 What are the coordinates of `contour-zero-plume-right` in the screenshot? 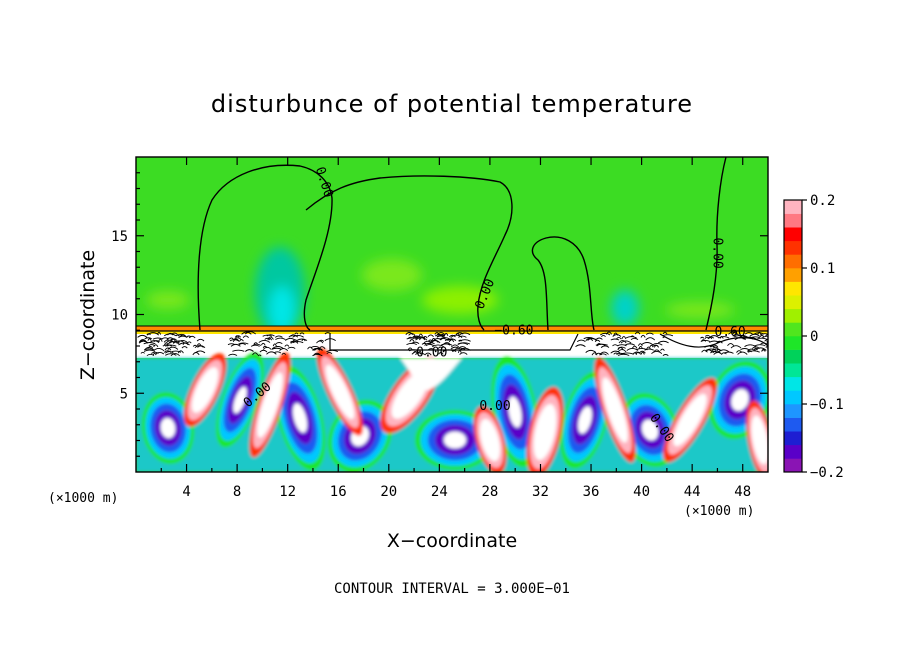 It's located at (563, 283).